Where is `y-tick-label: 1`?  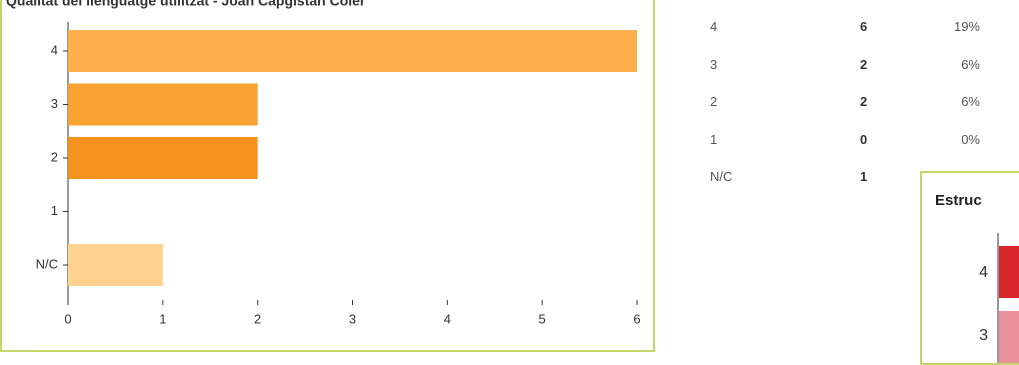 y-tick-label: 1 is located at coordinates (54, 210).